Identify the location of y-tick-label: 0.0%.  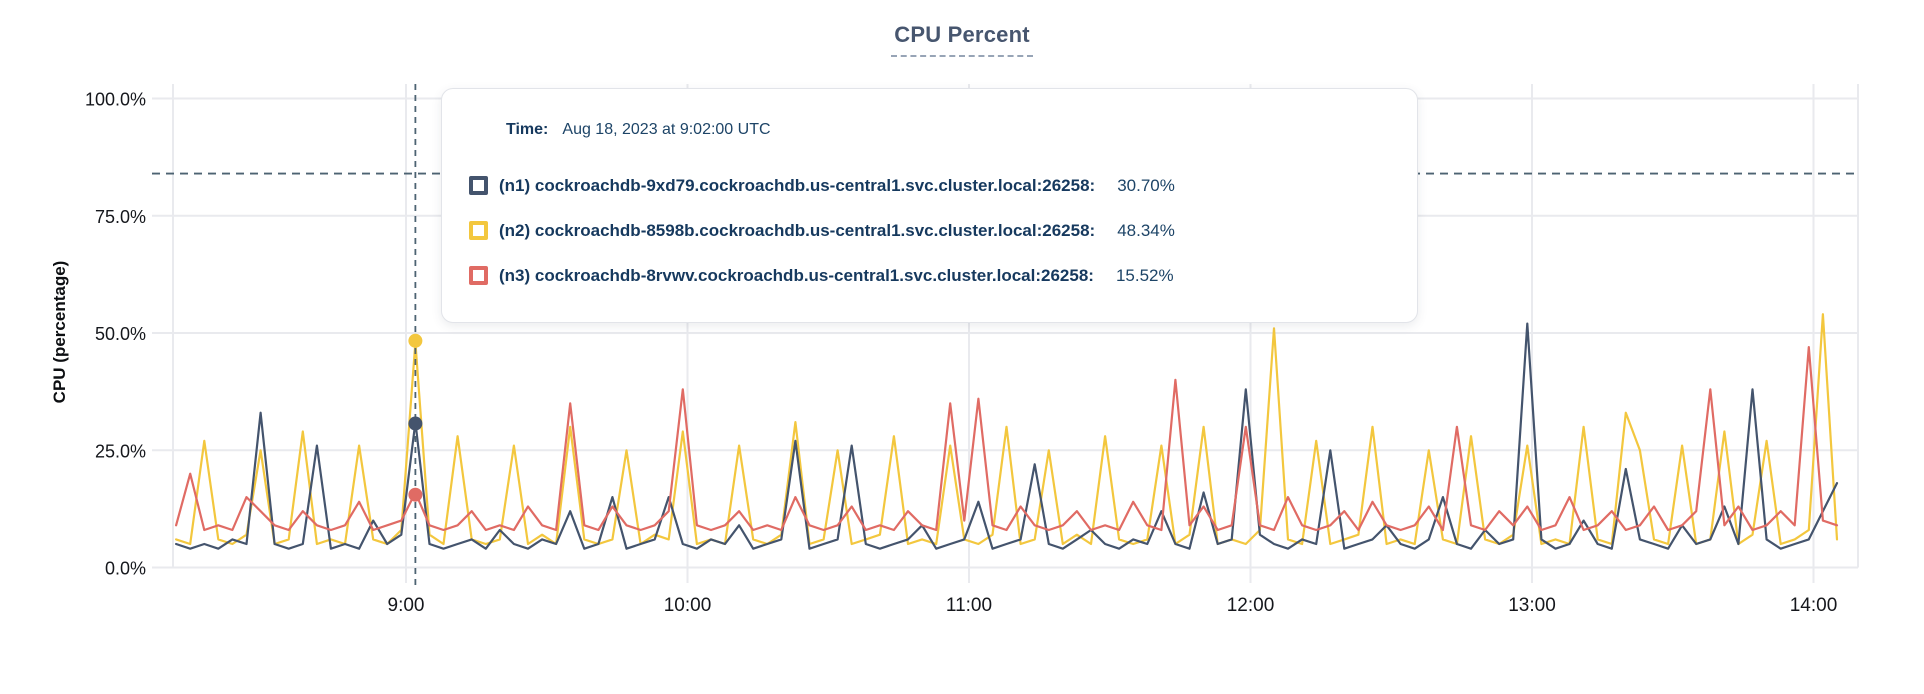
(125, 569).